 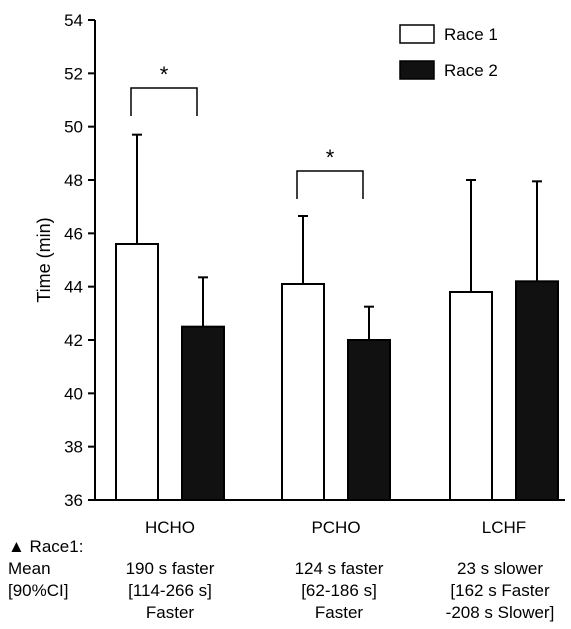 What do you see at coordinates (73, 180) in the screenshot?
I see `y-tick-label: 48` at bounding box center [73, 180].